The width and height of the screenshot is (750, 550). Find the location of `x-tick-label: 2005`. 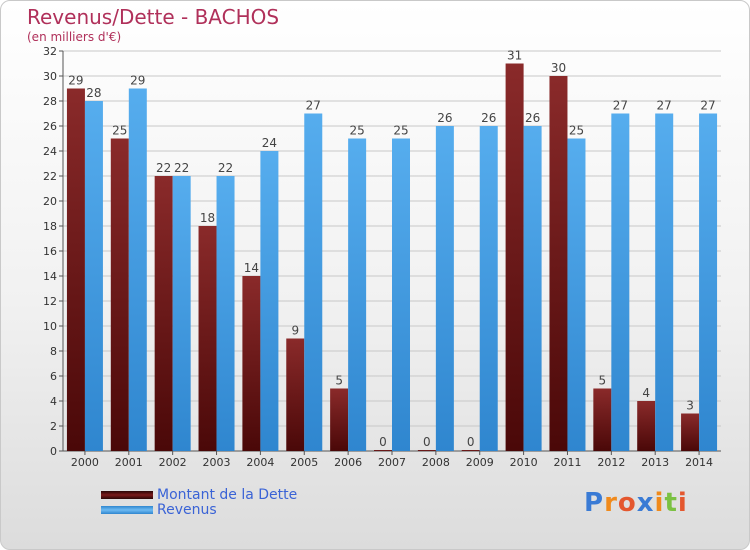

x-tick-label: 2005 is located at coordinates (304, 462).